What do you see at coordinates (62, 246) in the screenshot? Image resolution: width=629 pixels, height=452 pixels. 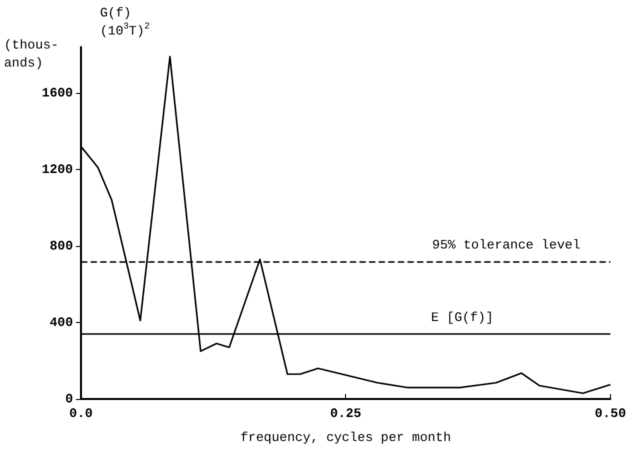 I see `y-tick-label: 800` at bounding box center [62, 246].